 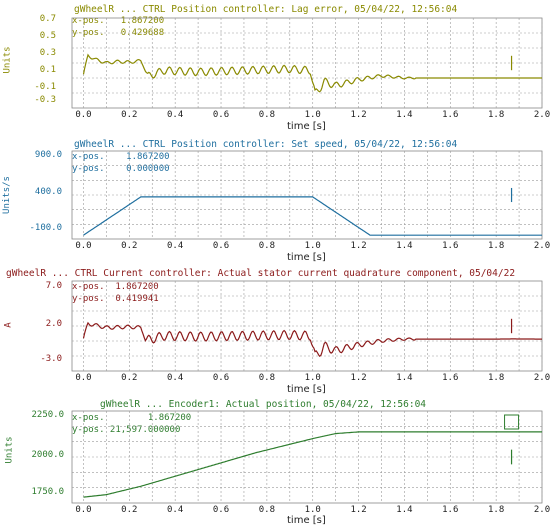 What do you see at coordinates (53, 324) in the screenshot?
I see `y-tick: 2.0` at bounding box center [53, 324].